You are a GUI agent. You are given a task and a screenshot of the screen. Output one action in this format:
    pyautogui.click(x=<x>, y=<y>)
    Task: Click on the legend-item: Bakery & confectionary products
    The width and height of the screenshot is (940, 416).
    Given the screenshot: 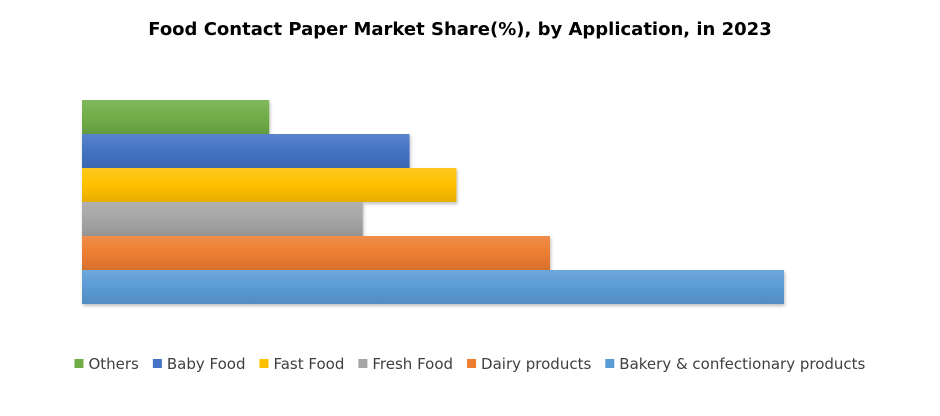 What is the action you would take?
    pyautogui.click(x=735, y=364)
    